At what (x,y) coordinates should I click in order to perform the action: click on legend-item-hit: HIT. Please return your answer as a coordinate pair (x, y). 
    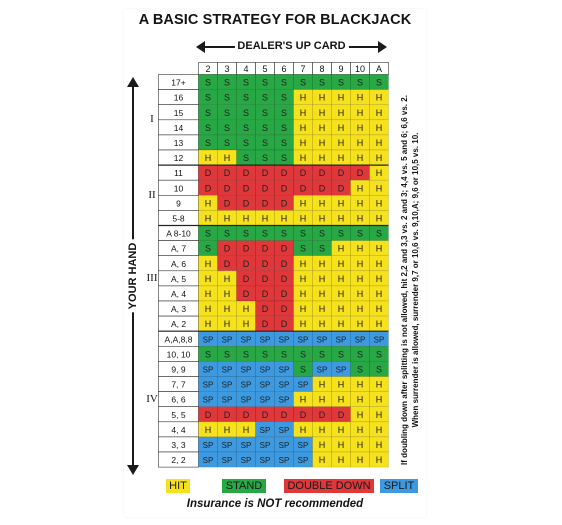
    Looking at the image, I should click on (178, 486).